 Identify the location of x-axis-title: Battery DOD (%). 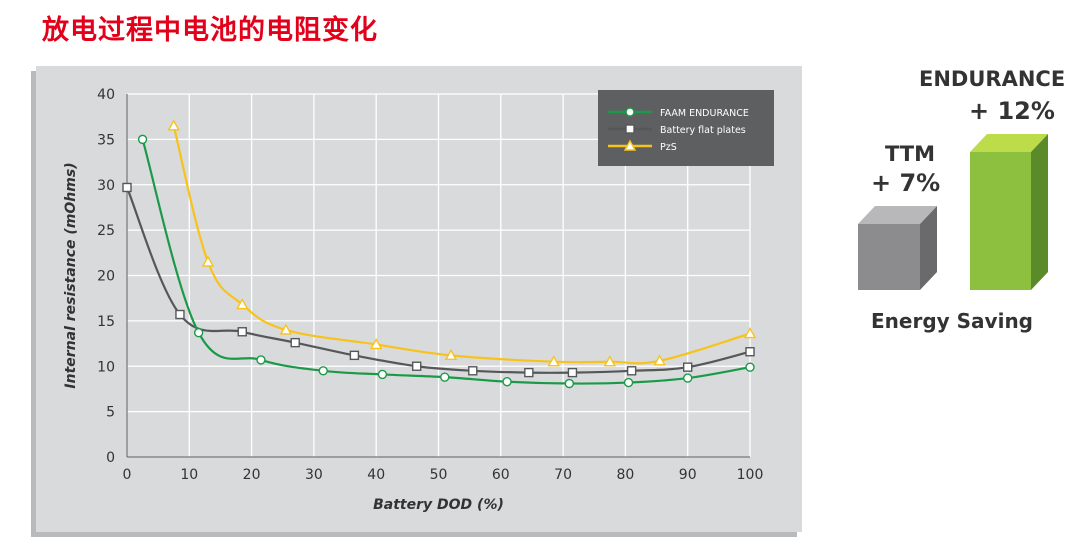
(438, 505).